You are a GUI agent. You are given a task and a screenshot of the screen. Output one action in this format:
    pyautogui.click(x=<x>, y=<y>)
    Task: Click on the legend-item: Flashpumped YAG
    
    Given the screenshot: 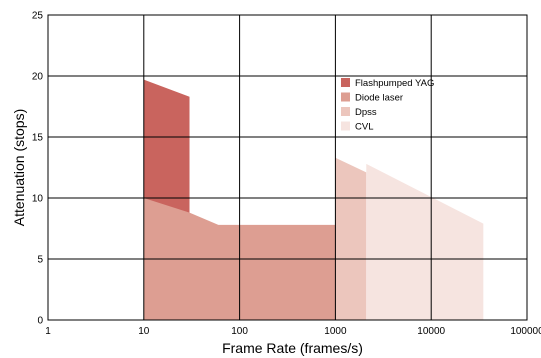 What is the action you would take?
    pyautogui.click(x=387, y=83)
    